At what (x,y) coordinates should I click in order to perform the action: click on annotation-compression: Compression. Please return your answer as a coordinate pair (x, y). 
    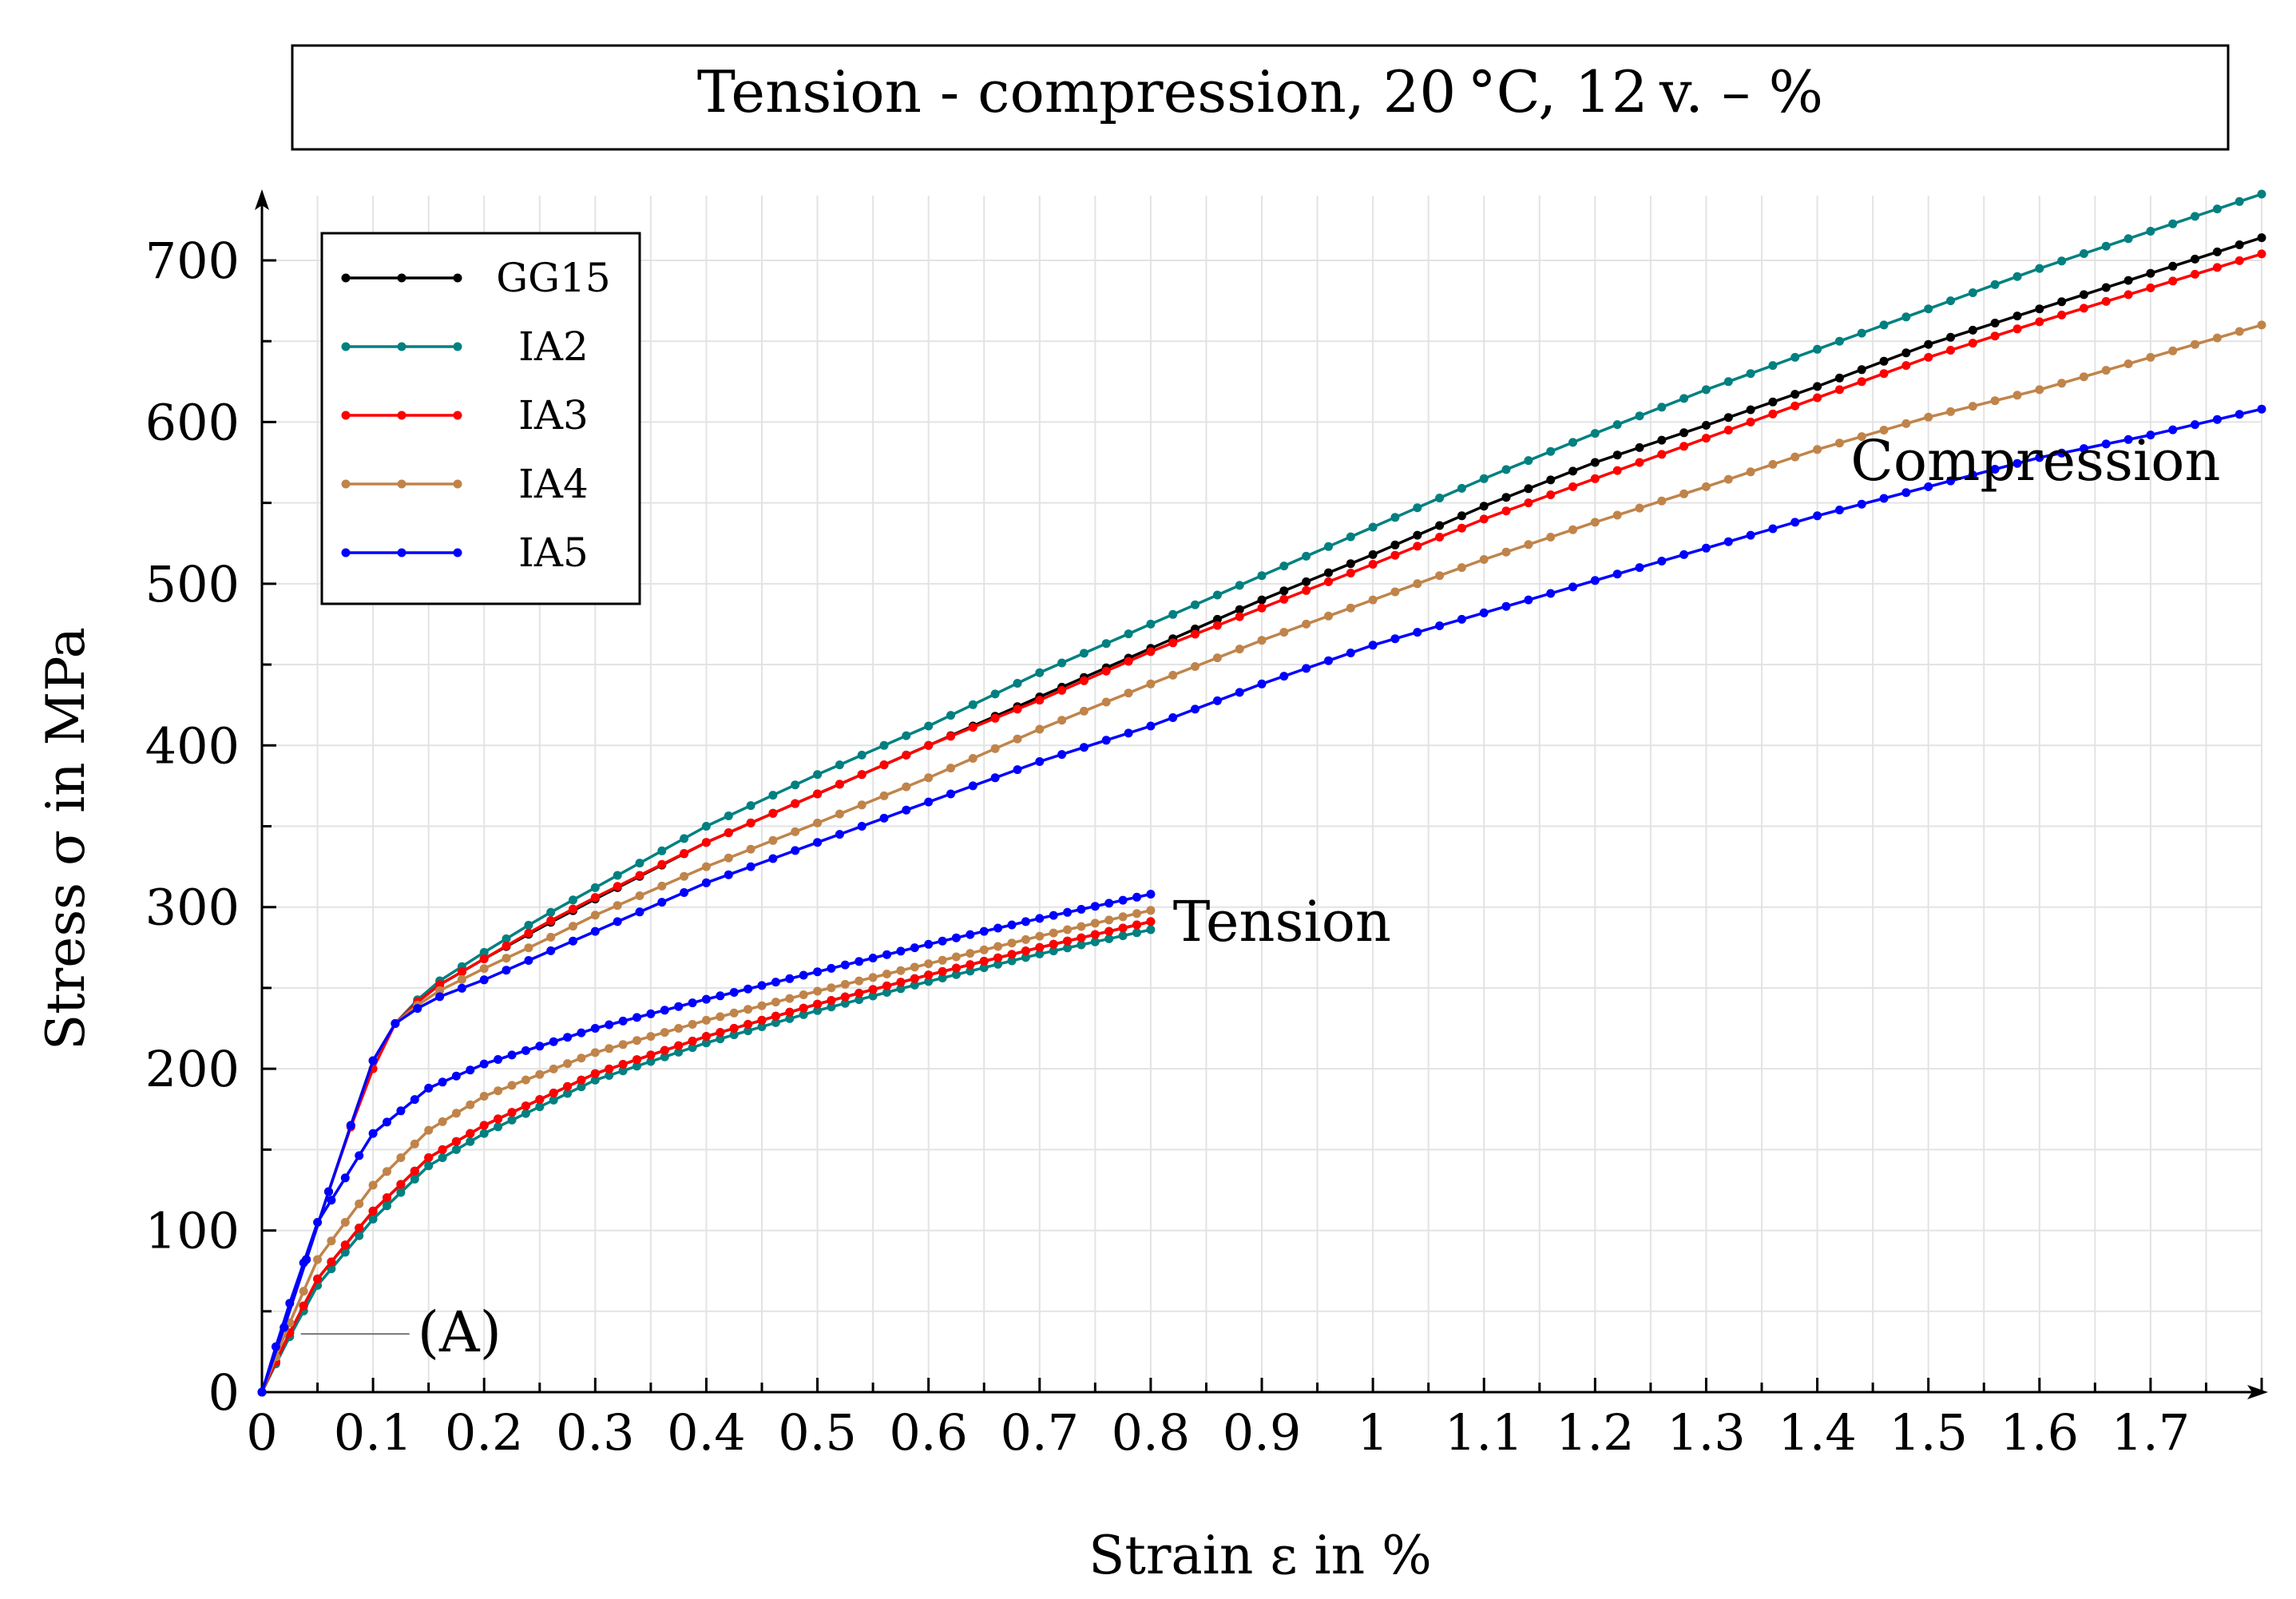
    Looking at the image, I should click on (2035, 461).